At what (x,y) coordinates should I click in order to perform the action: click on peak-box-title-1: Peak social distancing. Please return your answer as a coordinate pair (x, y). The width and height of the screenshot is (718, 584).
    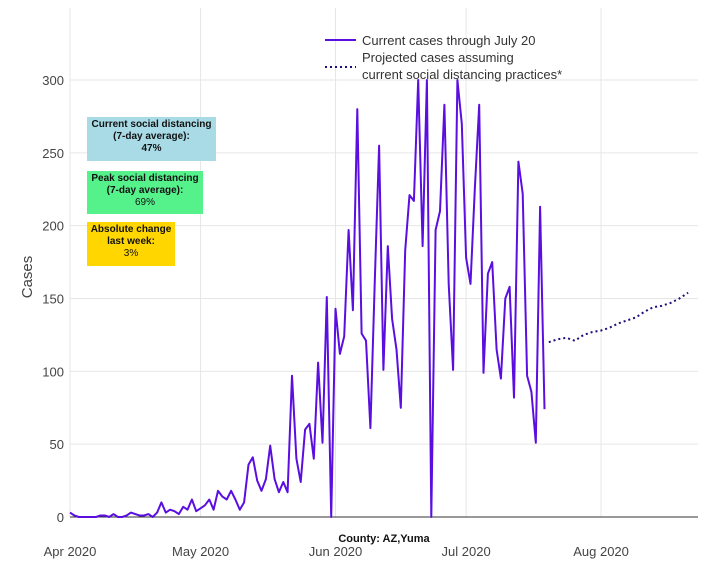
    Looking at the image, I should click on (145, 178).